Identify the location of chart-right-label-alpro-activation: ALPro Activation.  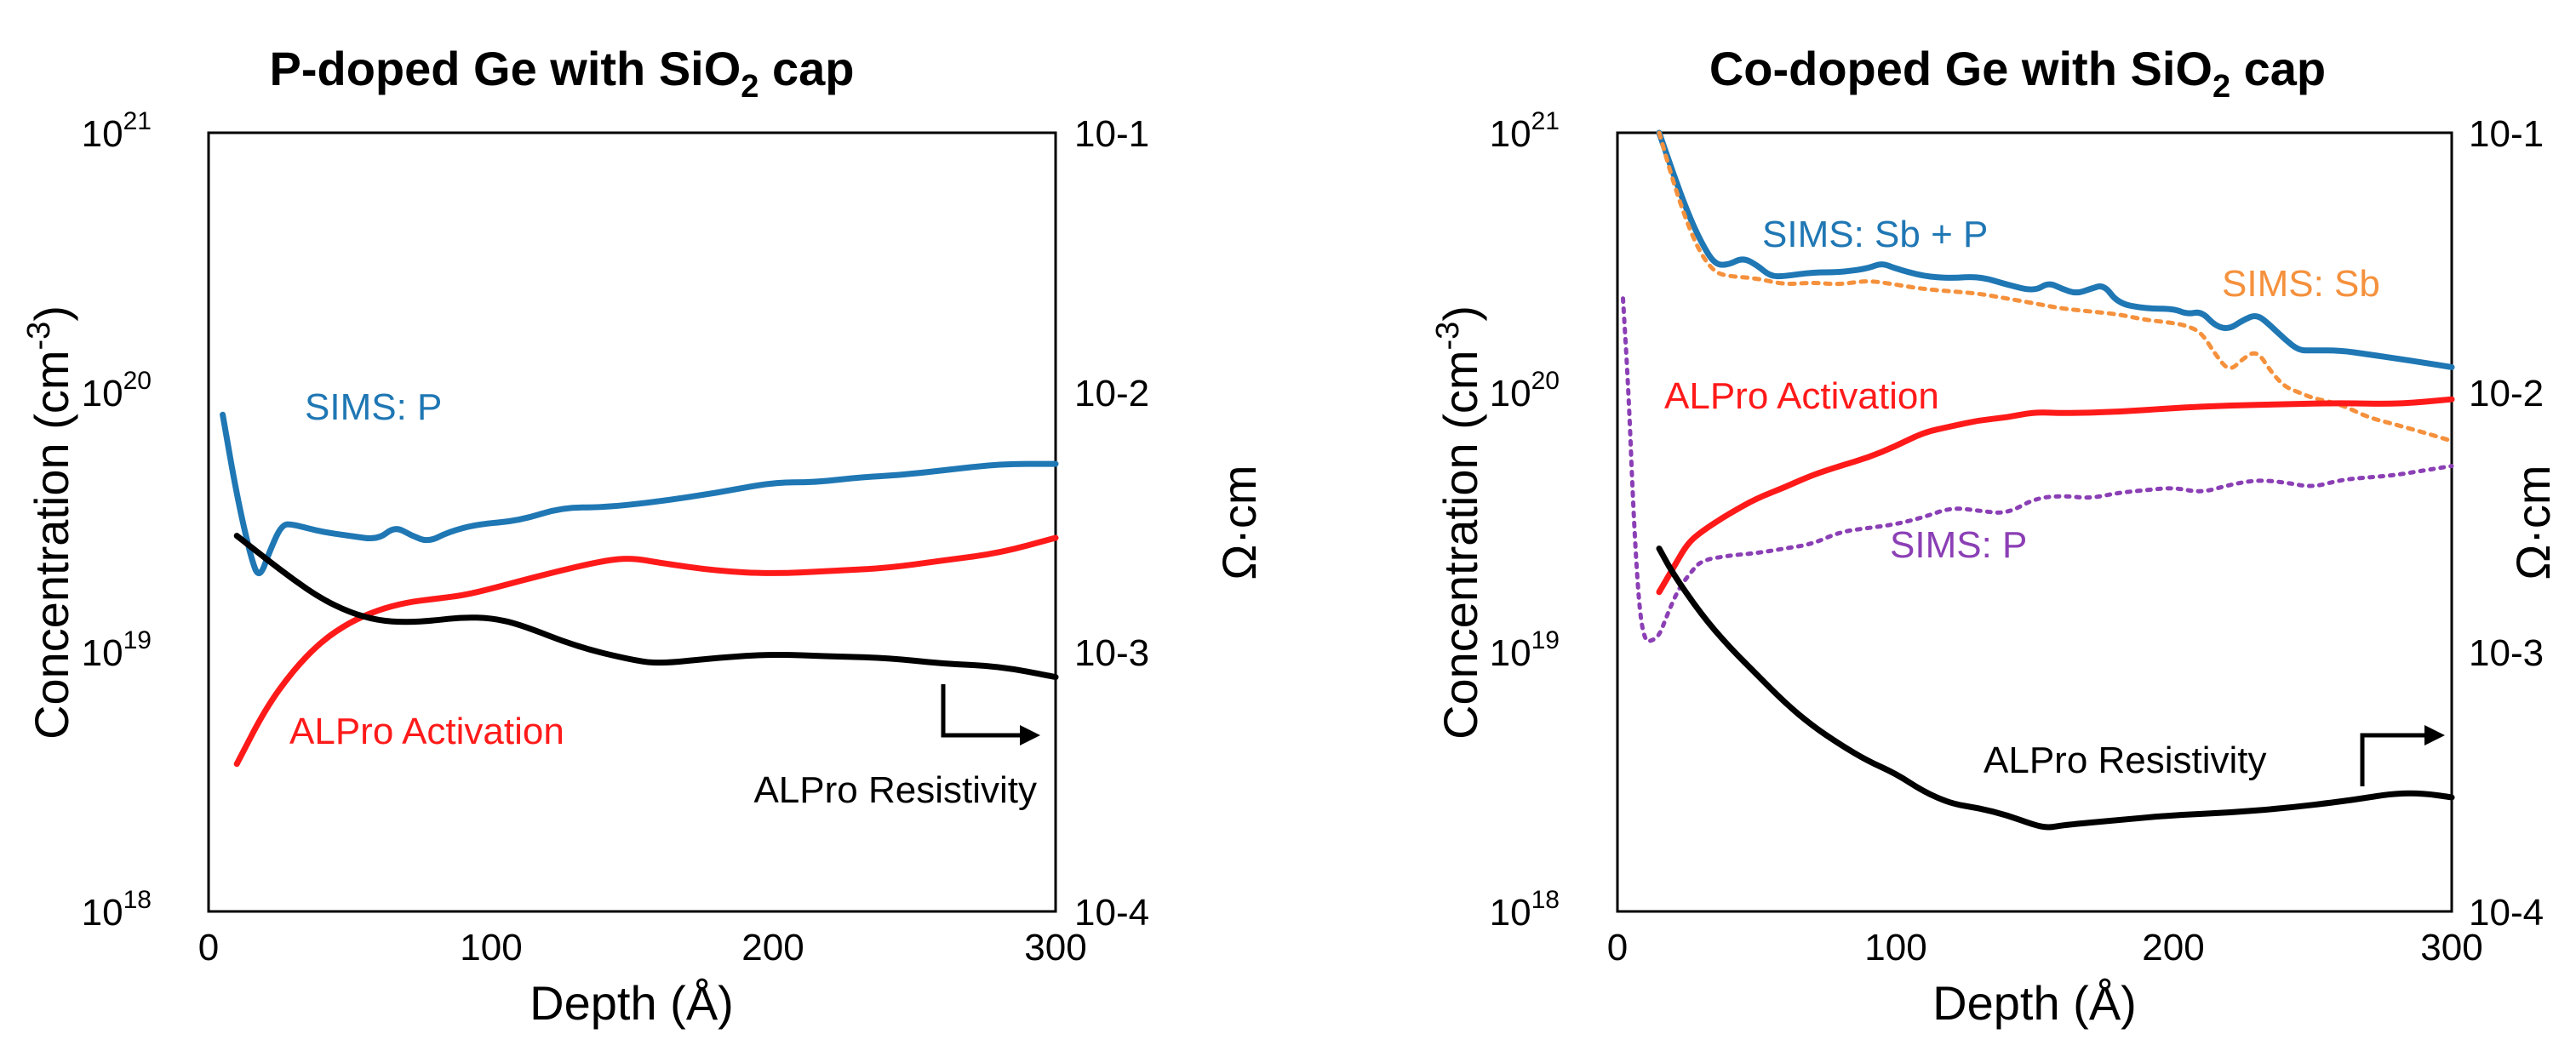
(1801, 396).